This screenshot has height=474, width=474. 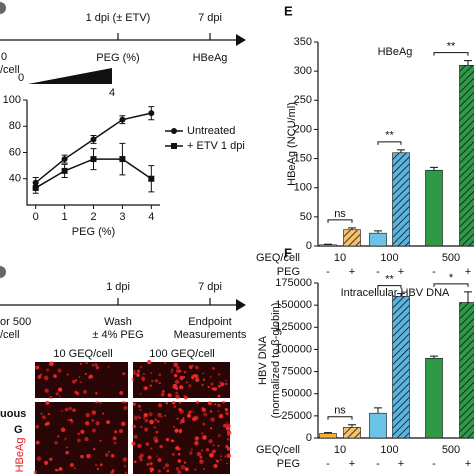 What do you see at coordinates (340, 214) in the screenshot?
I see `significance-label: ns` at bounding box center [340, 214].